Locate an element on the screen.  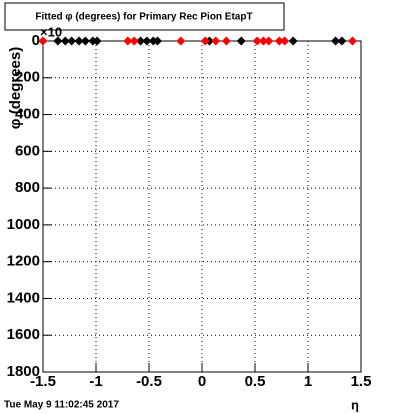
y-tick-label: 1800 is located at coordinates (23, 371).